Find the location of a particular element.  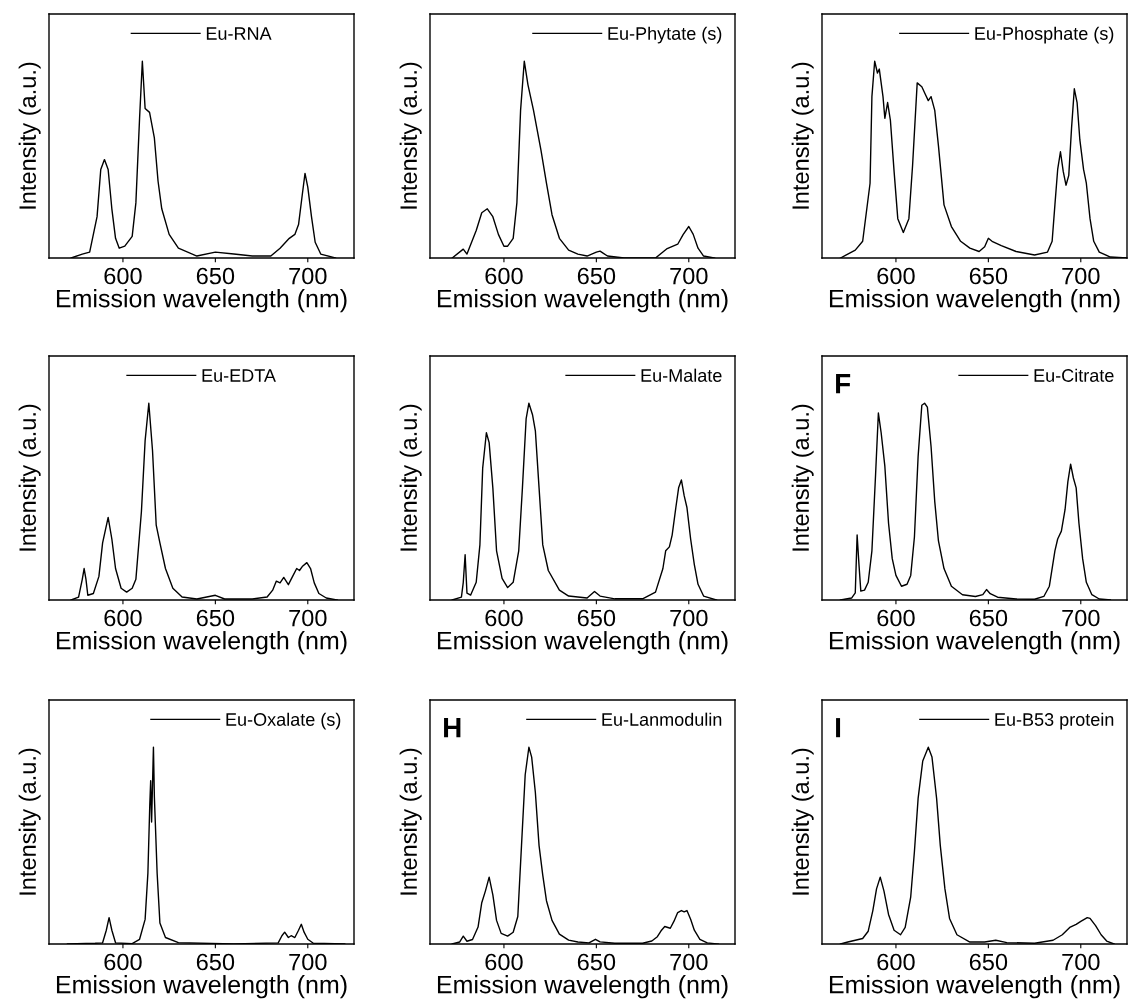

legend-label: Eu-Lanmodulin is located at coordinates (662, 719).